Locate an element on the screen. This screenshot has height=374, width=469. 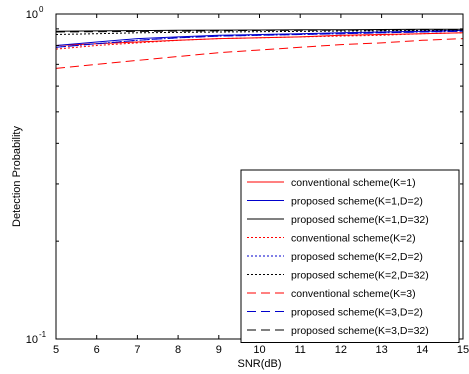
legend-label-8: proposed scheme(K=3,D=2) is located at coordinates (357, 313).